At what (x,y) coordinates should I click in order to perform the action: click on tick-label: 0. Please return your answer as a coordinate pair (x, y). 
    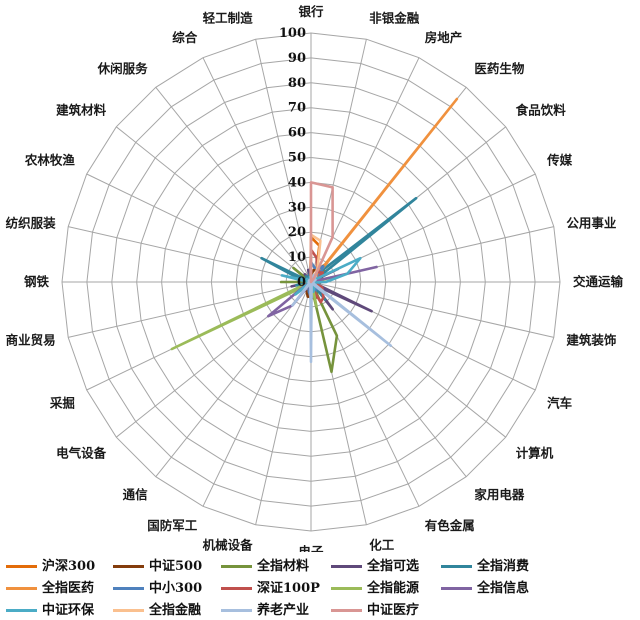
    Looking at the image, I should click on (301, 282).